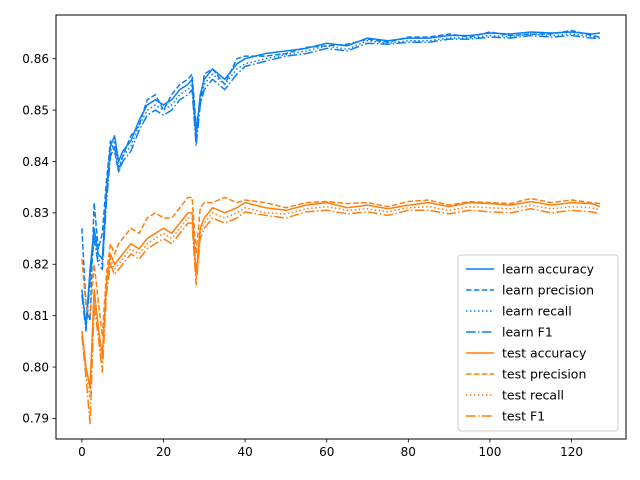 The image size is (640, 480). I want to click on legend-label: learn F1, so click(527, 332).